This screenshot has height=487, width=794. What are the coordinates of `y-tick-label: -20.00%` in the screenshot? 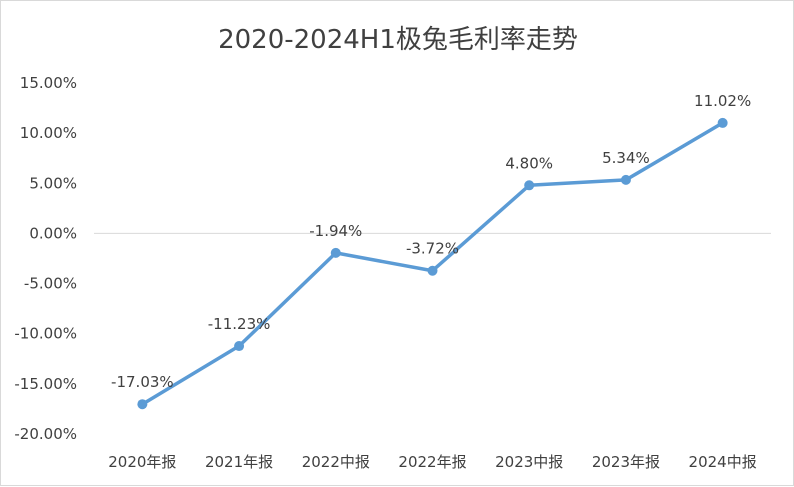 It's located at (45, 434).